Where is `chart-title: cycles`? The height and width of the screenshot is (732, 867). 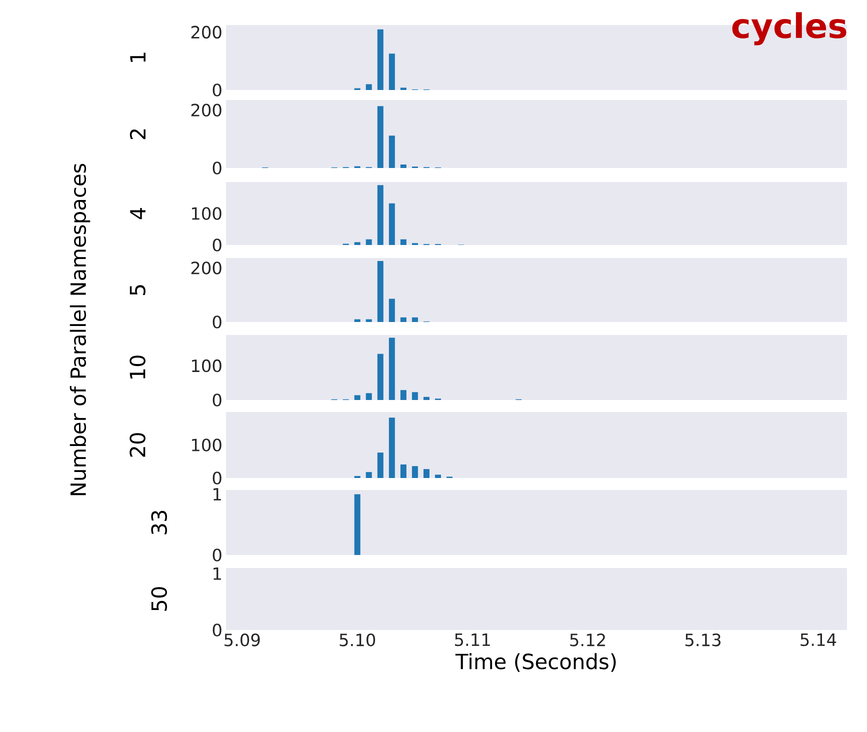 chart-title: cycles is located at coordinates (789, 29).